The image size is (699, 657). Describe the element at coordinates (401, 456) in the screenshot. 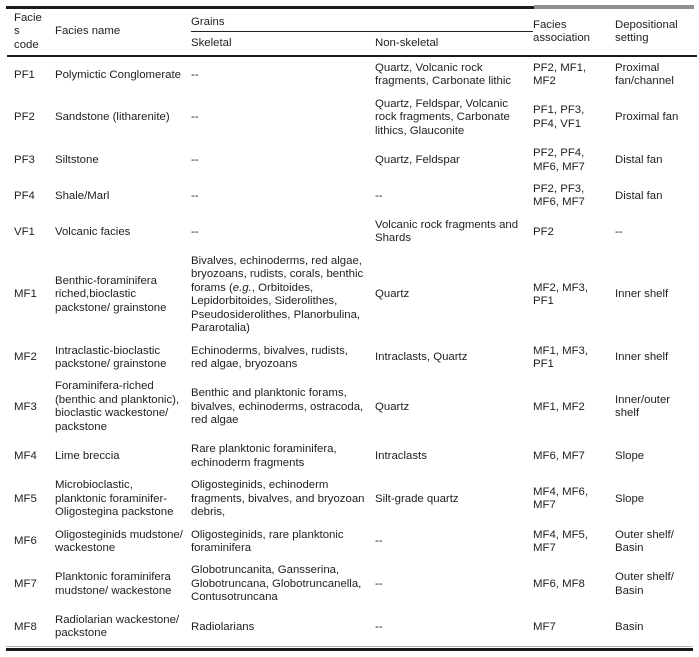

I see `cell-non-skeletal: Intraclasts` at that location.